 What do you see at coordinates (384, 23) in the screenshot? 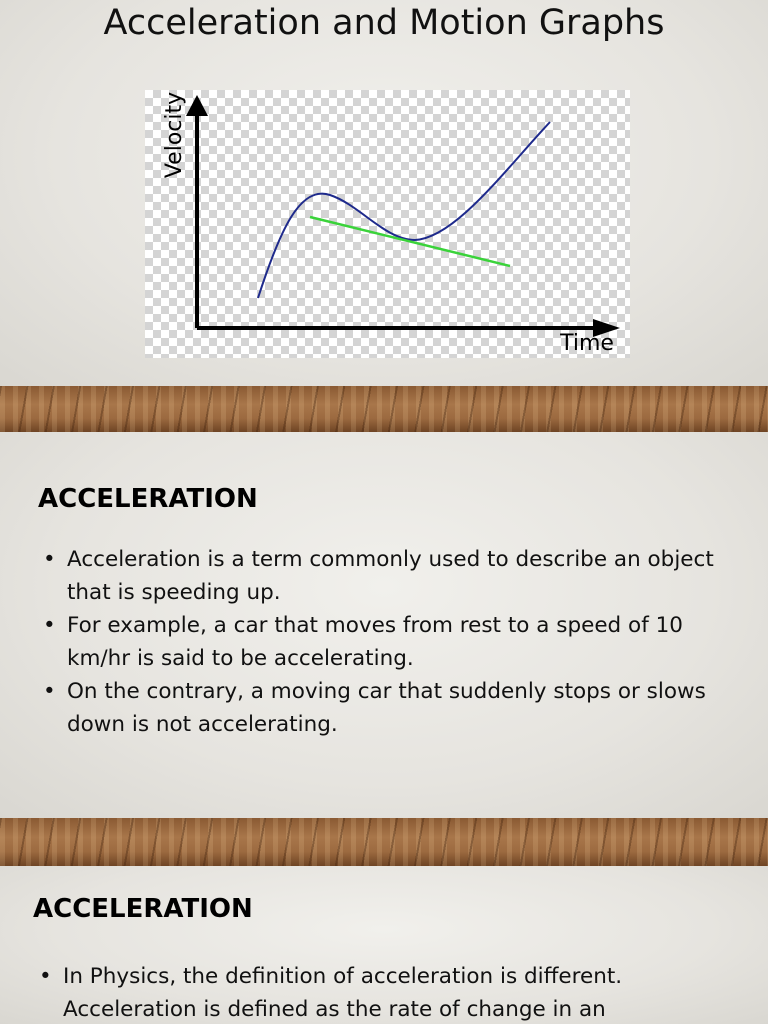
I see `slide-title: Acceleration and Motion Graphs` at bounding box center [384, 23].